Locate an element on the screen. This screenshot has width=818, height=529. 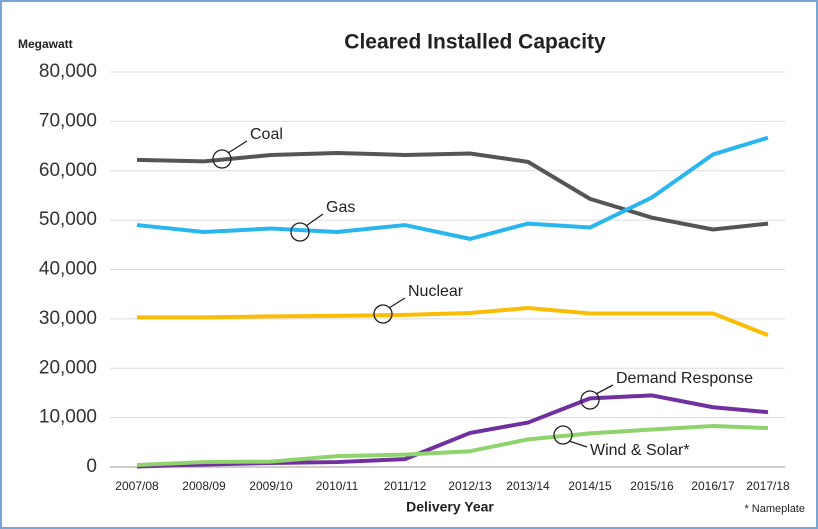
y-tick-label: 30,000 is located at coordinates (68, 318).